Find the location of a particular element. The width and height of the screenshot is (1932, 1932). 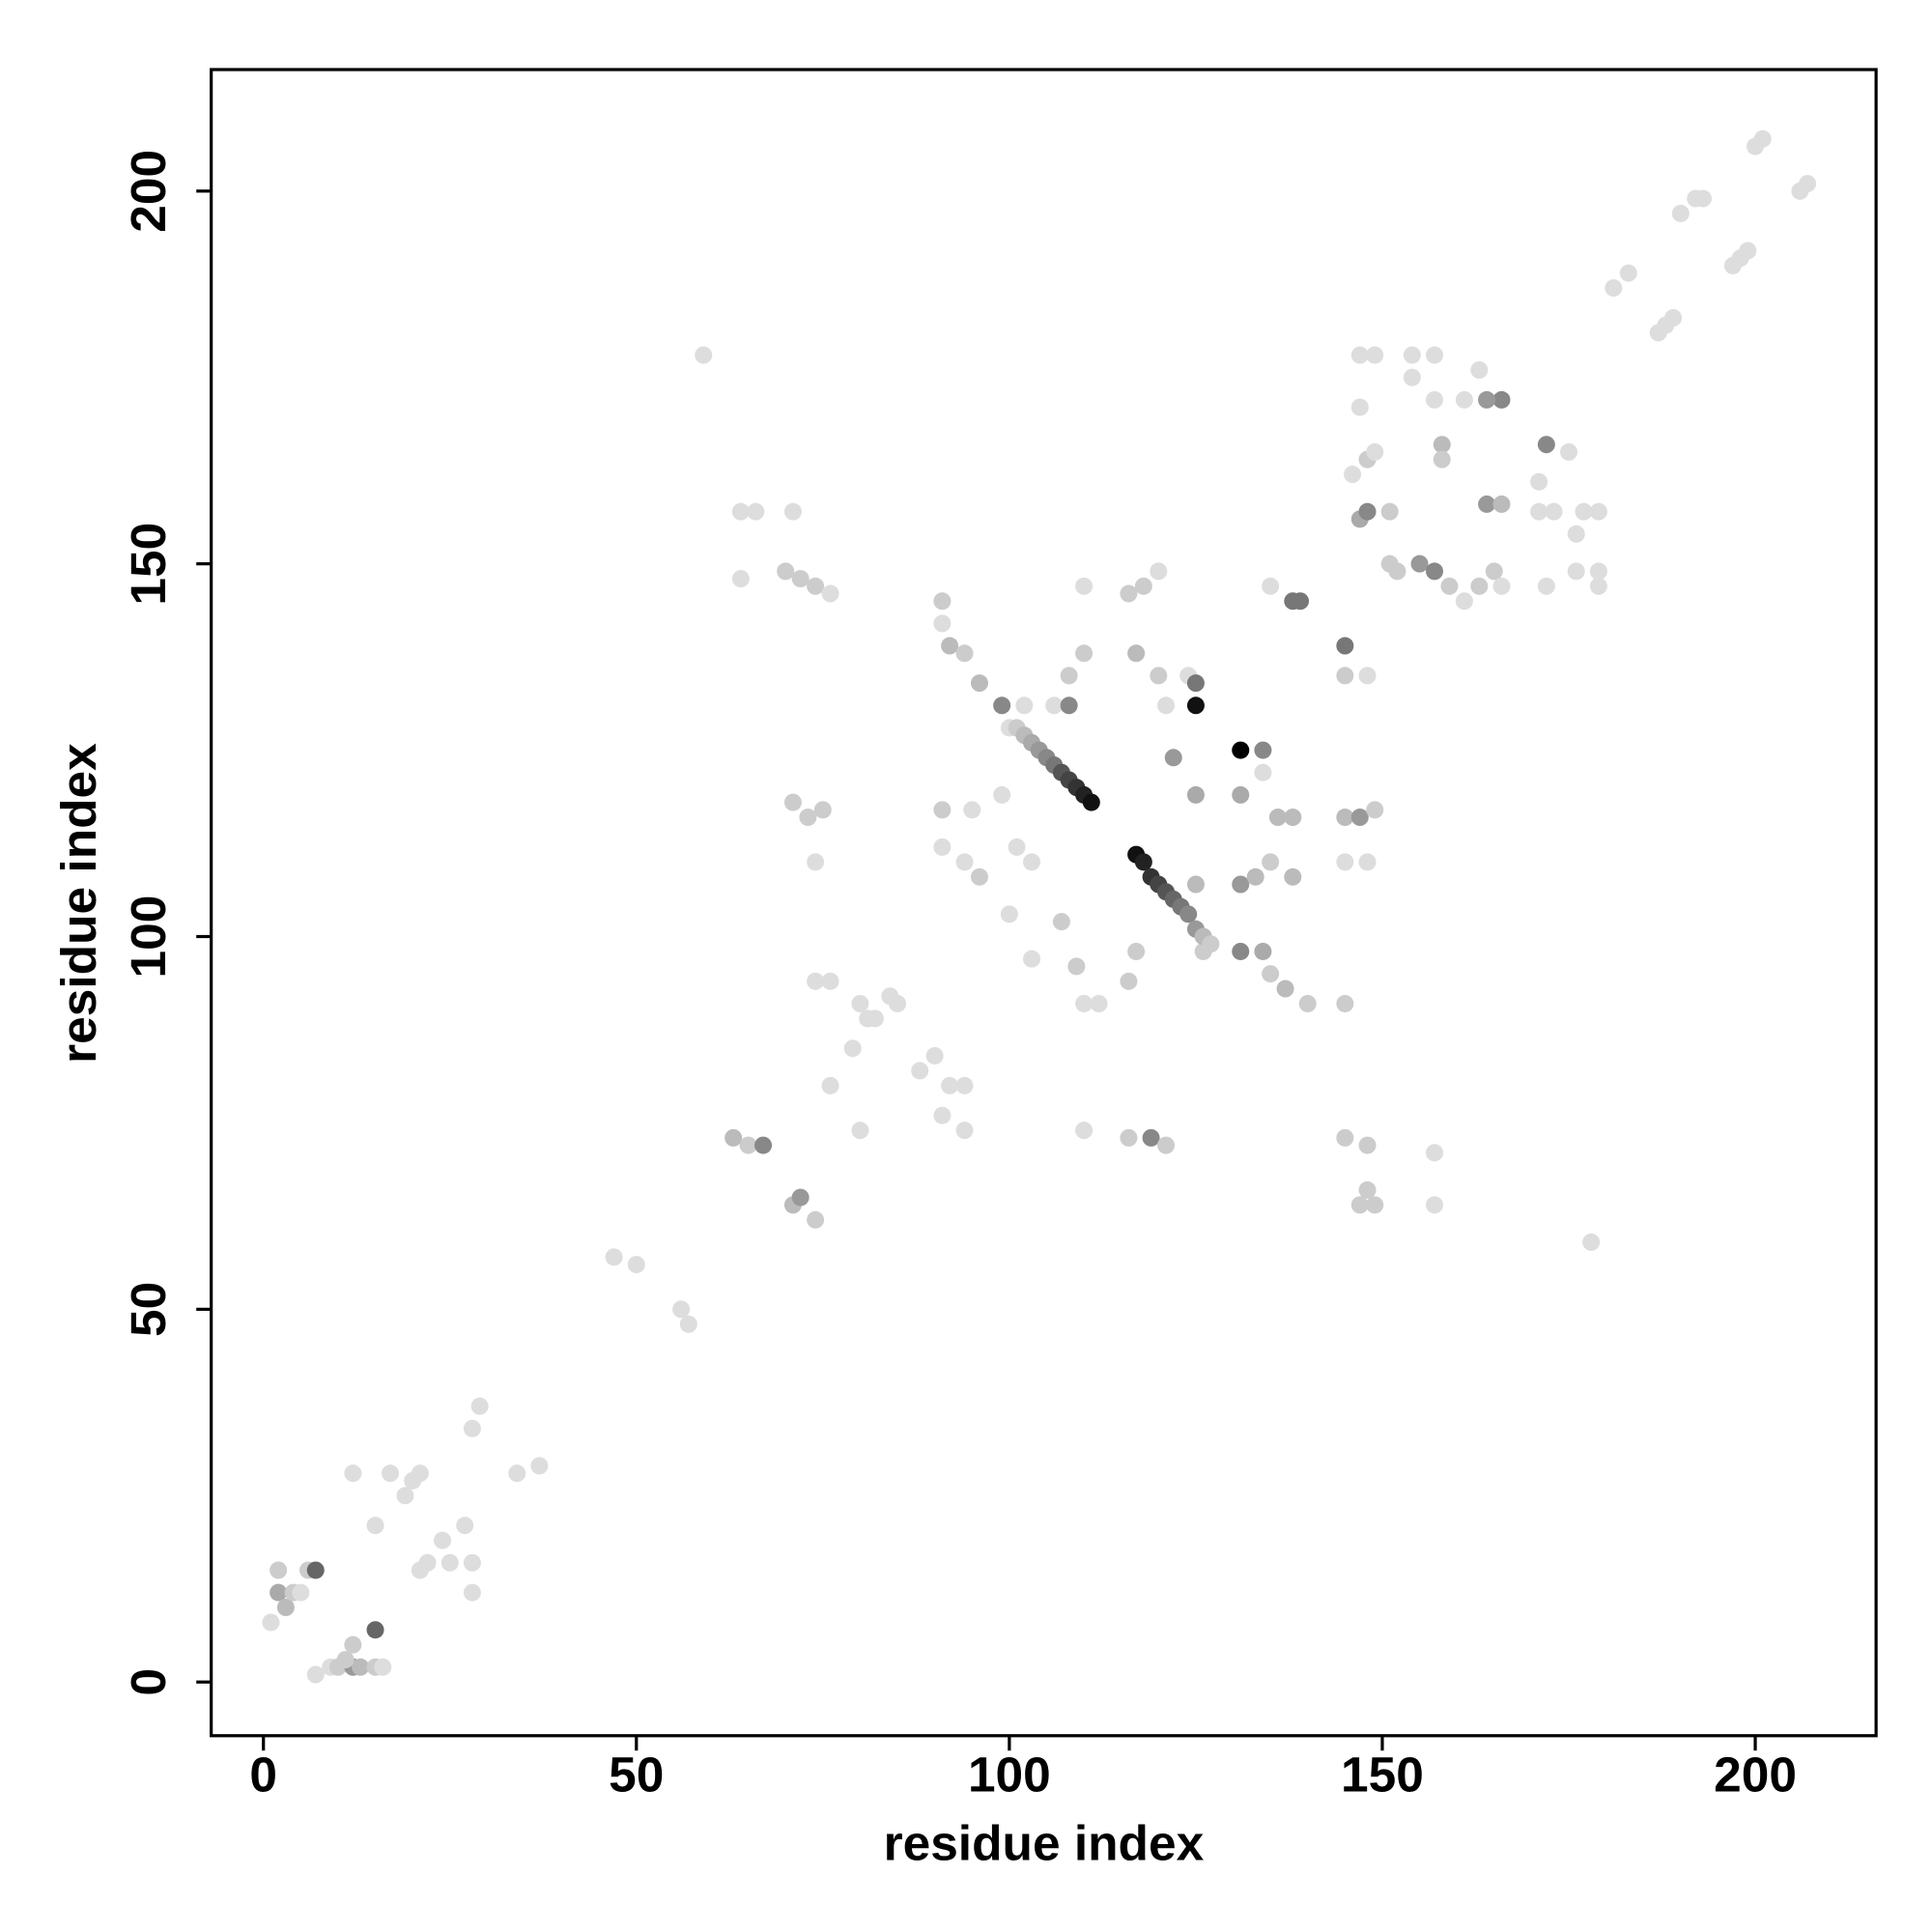

y-tick-label: 150 is located at coordinates (148, 564).